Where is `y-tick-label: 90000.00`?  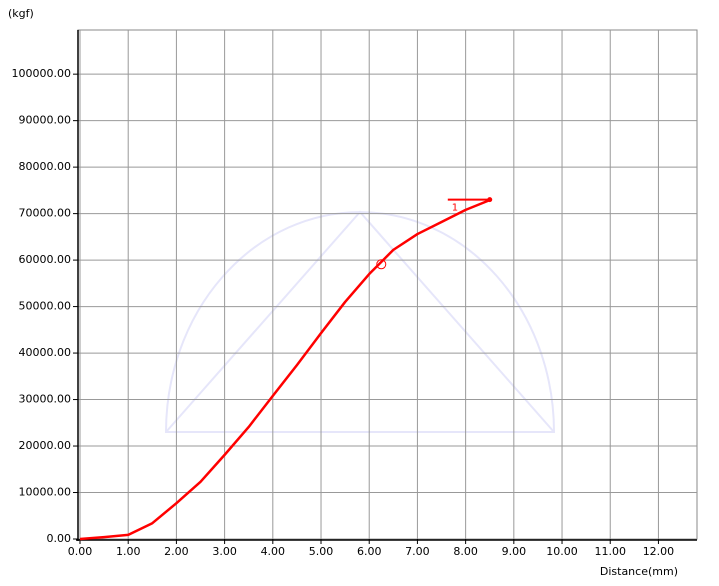
y-tick-label: 90000.00 is located at coordinates (45, 120).